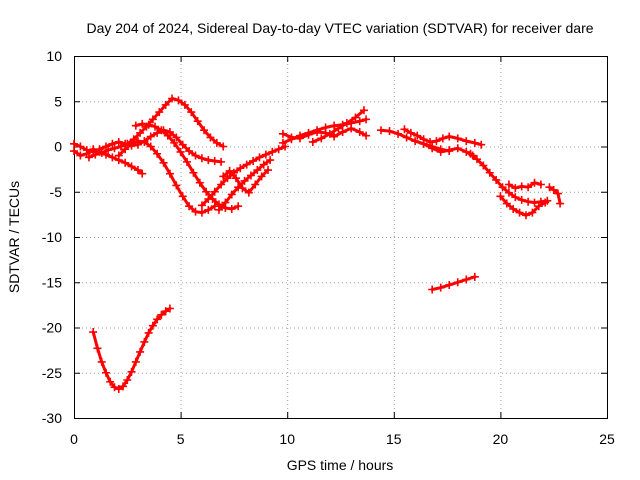 The width and height of the screenshot is (640, 480). I want to click on y-tick-label: -15, so click(52, 282).